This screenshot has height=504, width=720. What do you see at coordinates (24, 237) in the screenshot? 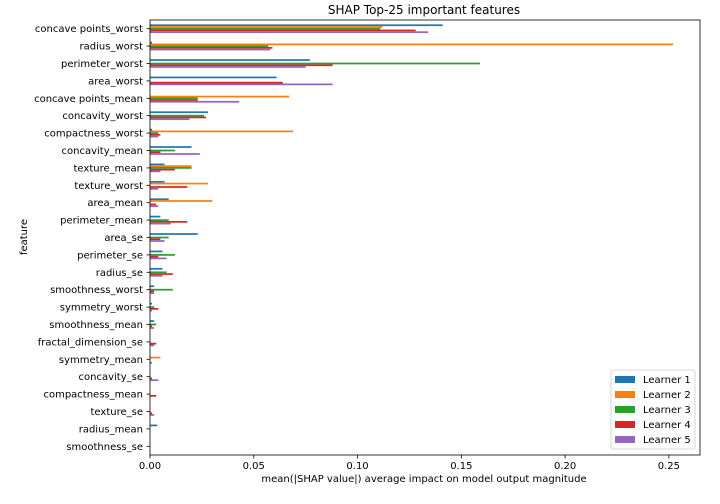
I see `y-axis-label: feature` at bounding box center [24, 237].